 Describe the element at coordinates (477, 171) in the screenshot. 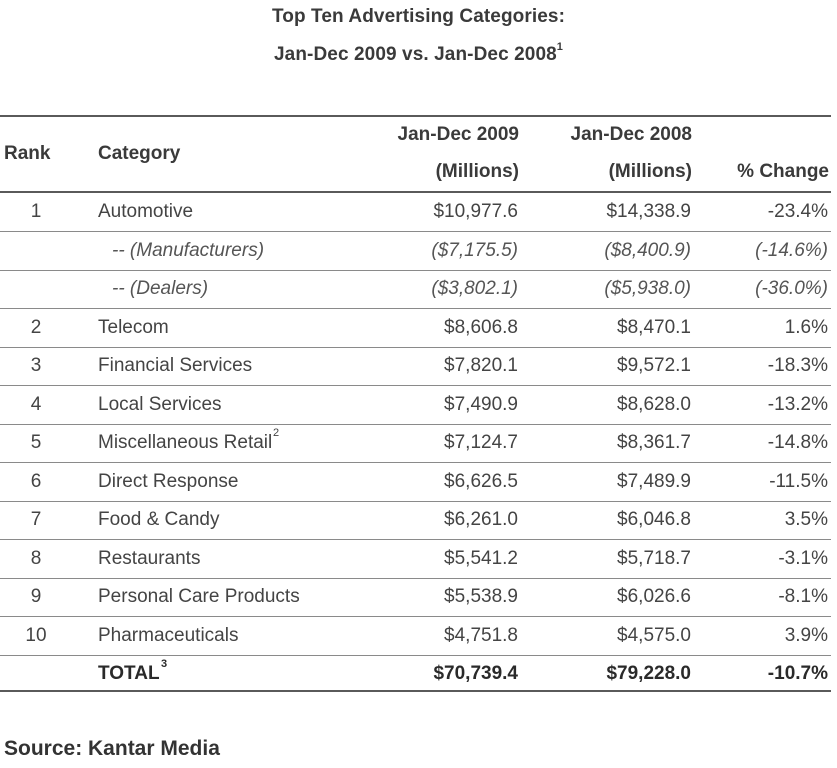

I see `header-2009-line2: (Millions)` at that location.